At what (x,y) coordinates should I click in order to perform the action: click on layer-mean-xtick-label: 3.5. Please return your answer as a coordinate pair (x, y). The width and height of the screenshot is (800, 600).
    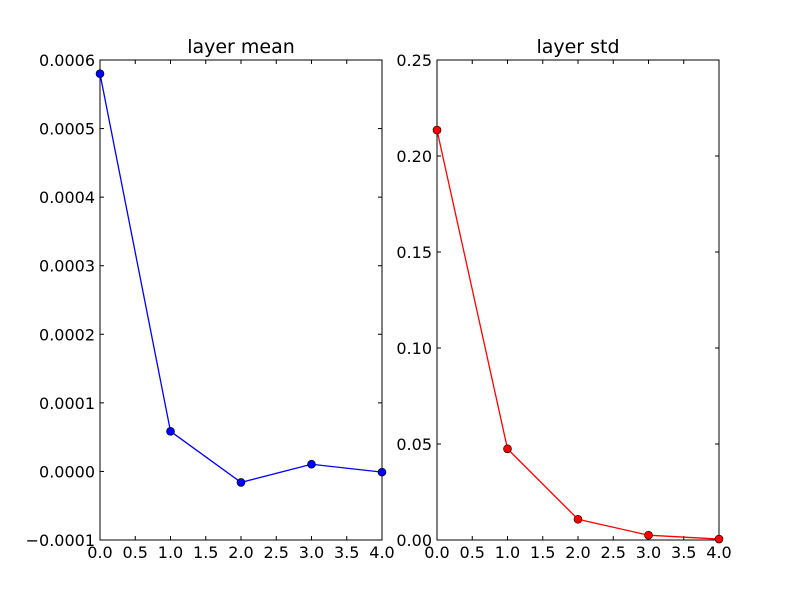
    Looking at the image, I should click on (346, 552).